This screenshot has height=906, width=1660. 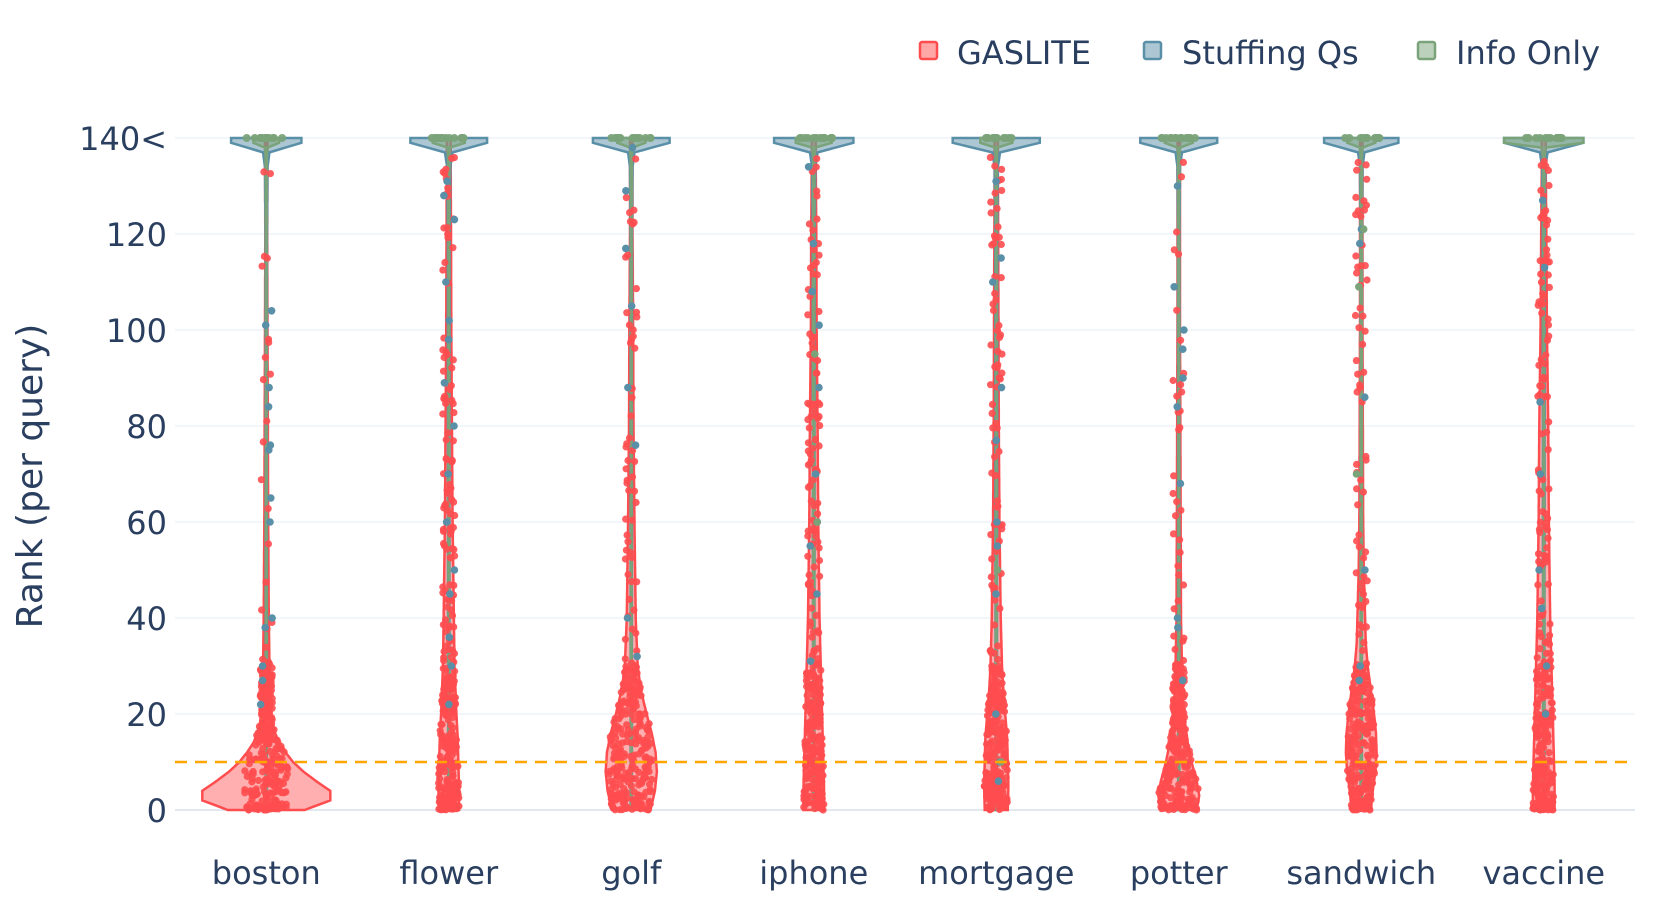 What do you see at coordinates (1004, 53) in the screenshot?
I see `legend-item-gaslite: GASLITE` at bounding box center [1004, 53].